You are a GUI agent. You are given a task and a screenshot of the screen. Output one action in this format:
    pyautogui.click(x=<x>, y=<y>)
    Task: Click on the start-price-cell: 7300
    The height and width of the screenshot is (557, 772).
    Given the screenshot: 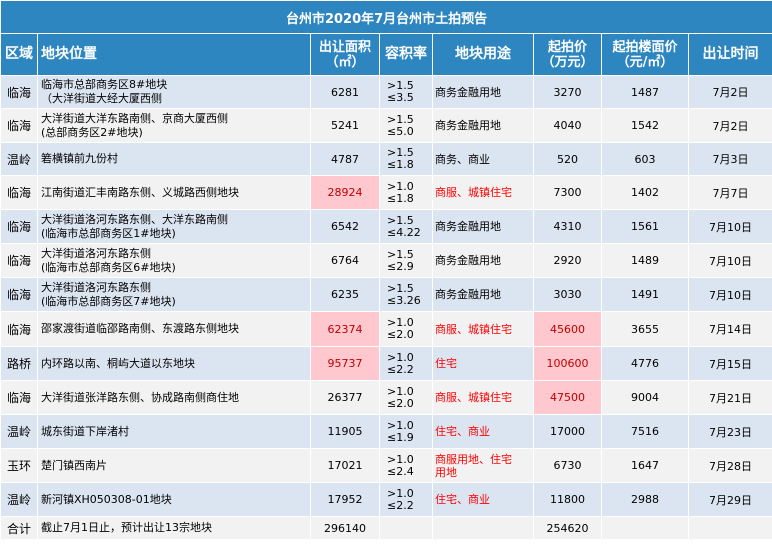 What is the action you would take?
    pyautogui.click(x=567, y=192)
    